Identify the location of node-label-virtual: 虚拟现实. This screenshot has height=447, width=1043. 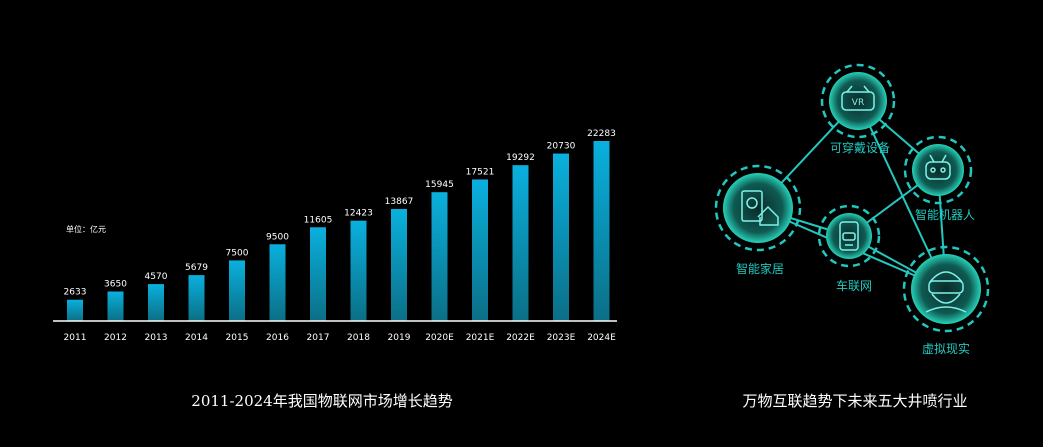
(946, 348).